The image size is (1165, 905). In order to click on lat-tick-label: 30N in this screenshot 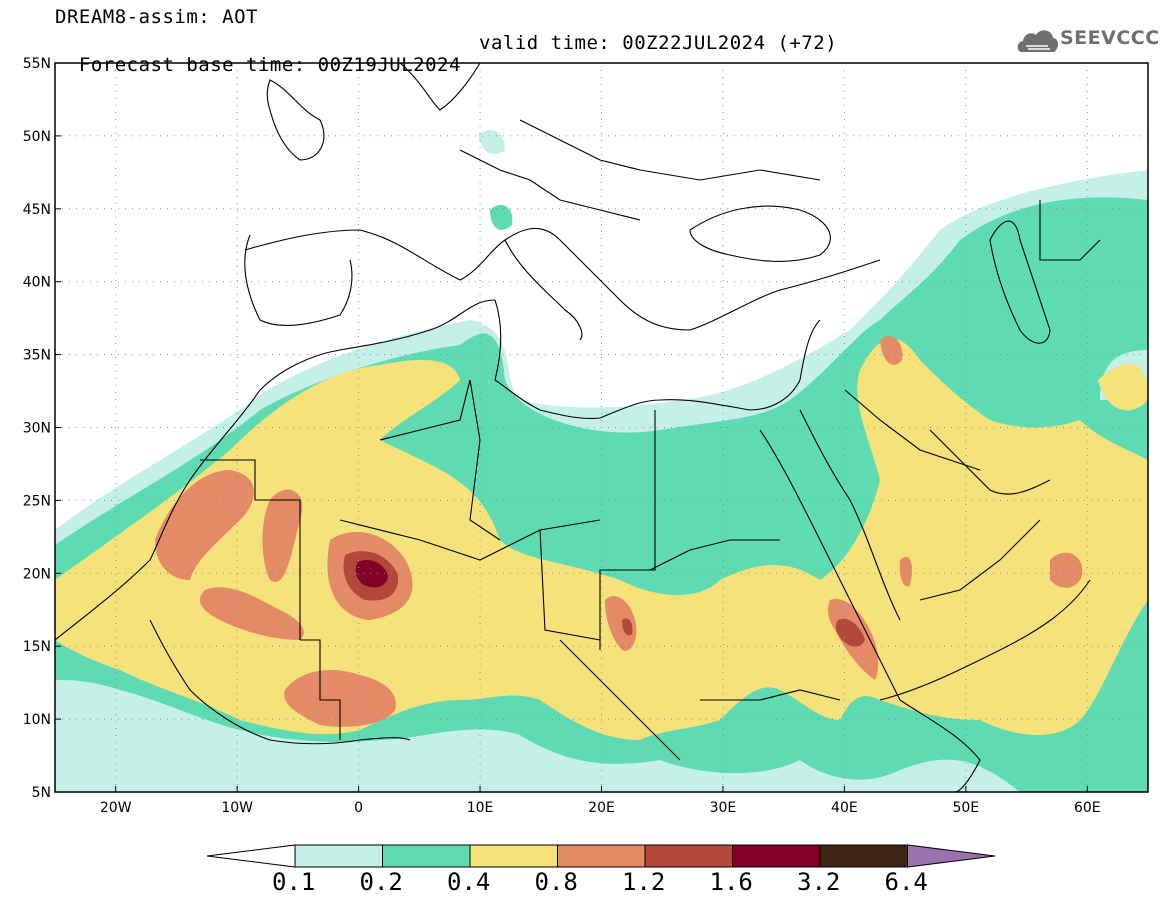, I will do `click(37, 429)`.